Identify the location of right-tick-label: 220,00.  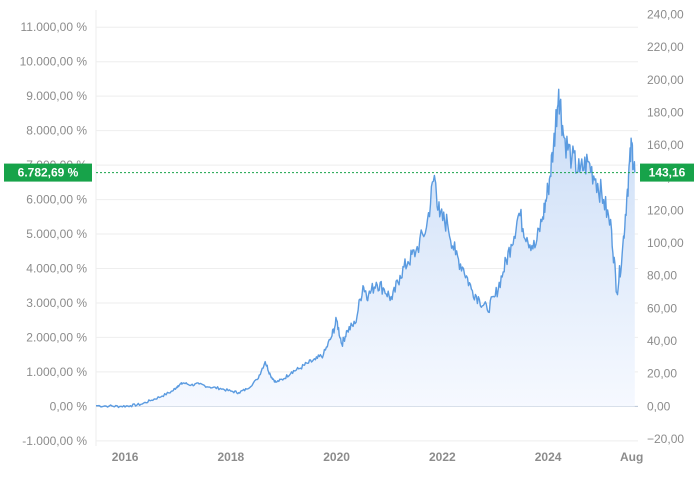
(665, 47).